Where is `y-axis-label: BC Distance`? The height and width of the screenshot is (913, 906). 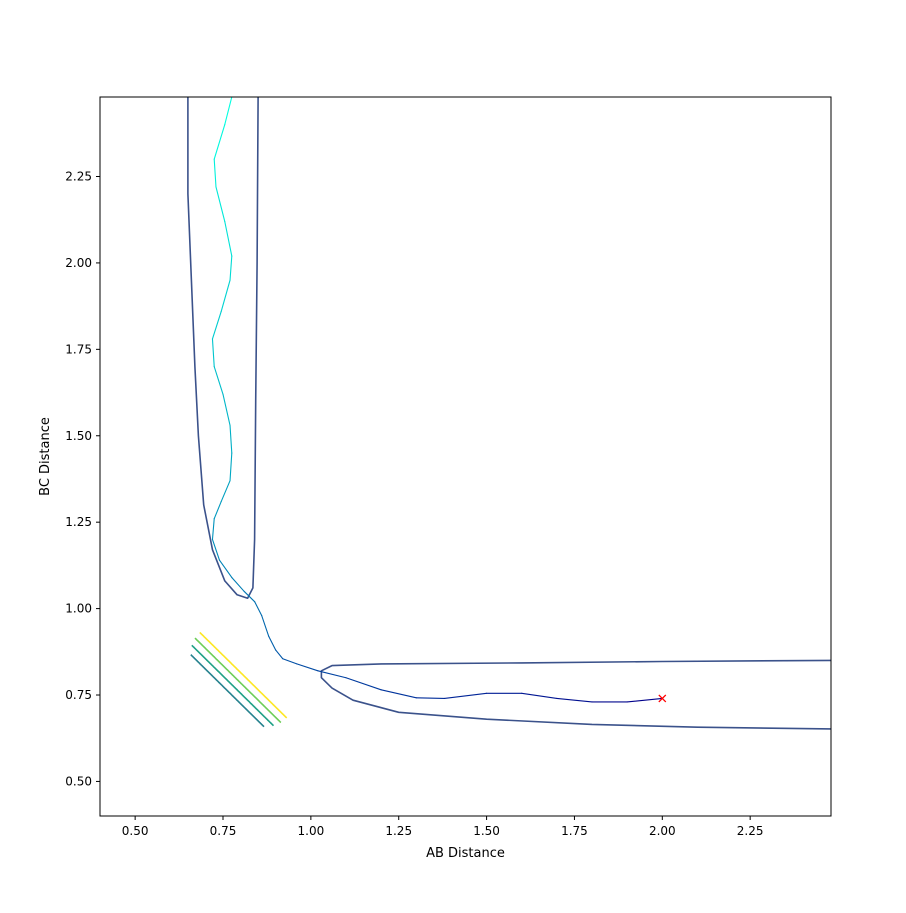 y-axis-label: BC Distance is located at coordinates (45, 456).